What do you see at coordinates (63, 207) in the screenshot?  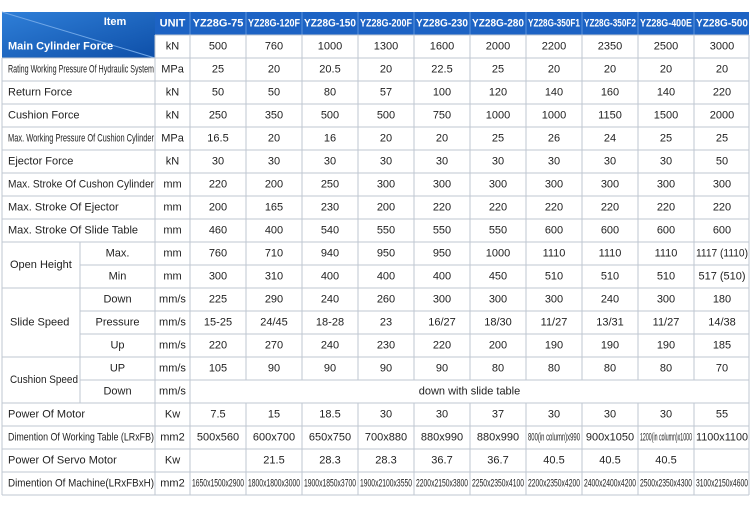 I see `row-label: Max. Stroke Of Ejector` at bounding box center [63, 207].